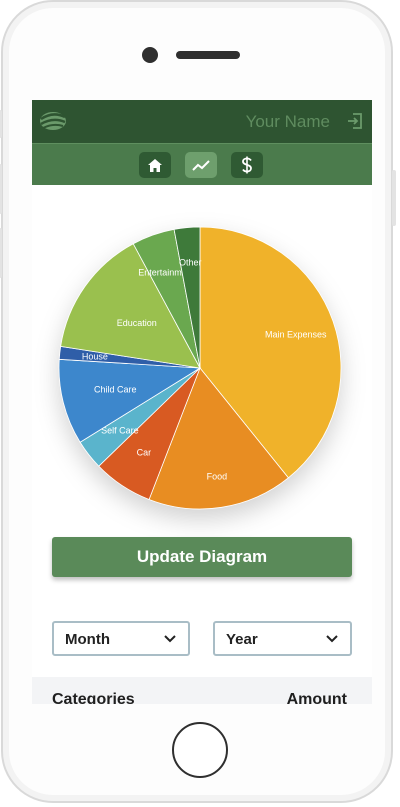 Image resolution: width=400 pixels, height=807 pixels. What do you see at coordinates (137, 323) in the screenshot?
I see `pie-label-education: Education` at bounding box center [137, 323].